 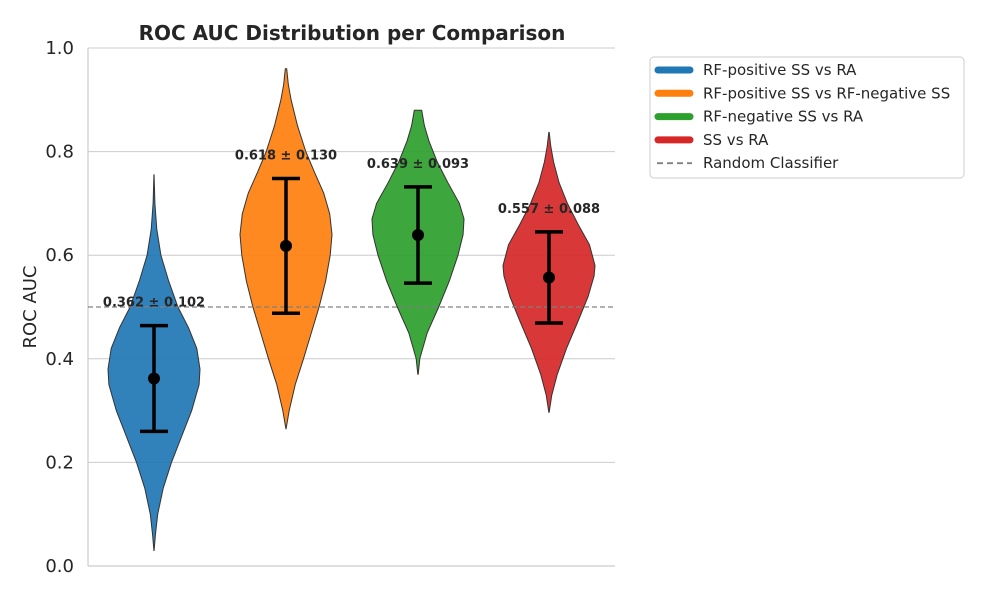 I want to click on y-tick-label: 1.0, so click(x=59, y=48).